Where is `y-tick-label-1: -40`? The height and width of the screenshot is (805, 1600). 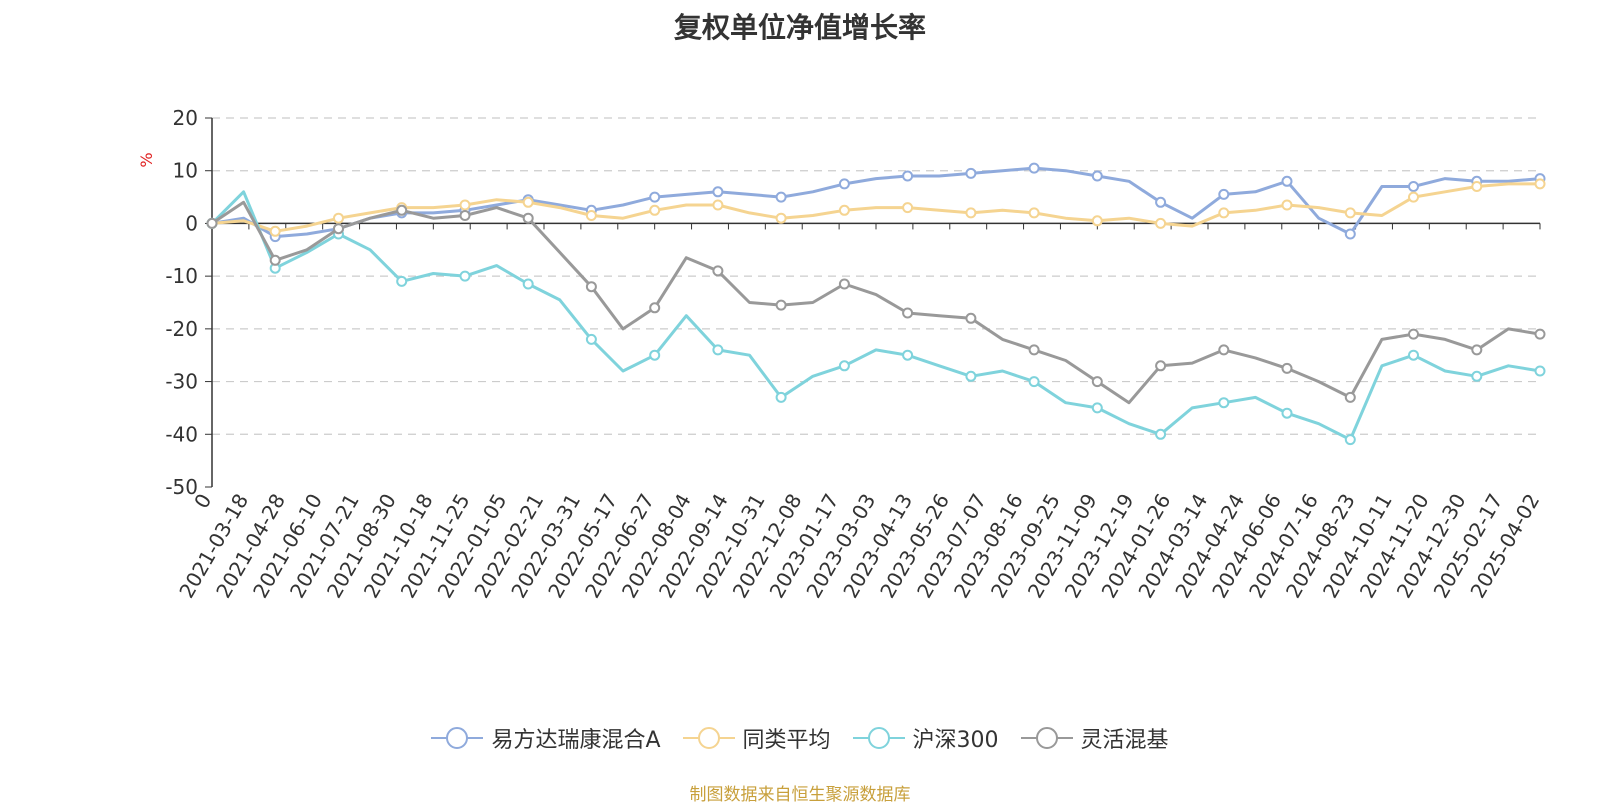
y-tick-label-1: -40 is located at coordinates (181, 434).